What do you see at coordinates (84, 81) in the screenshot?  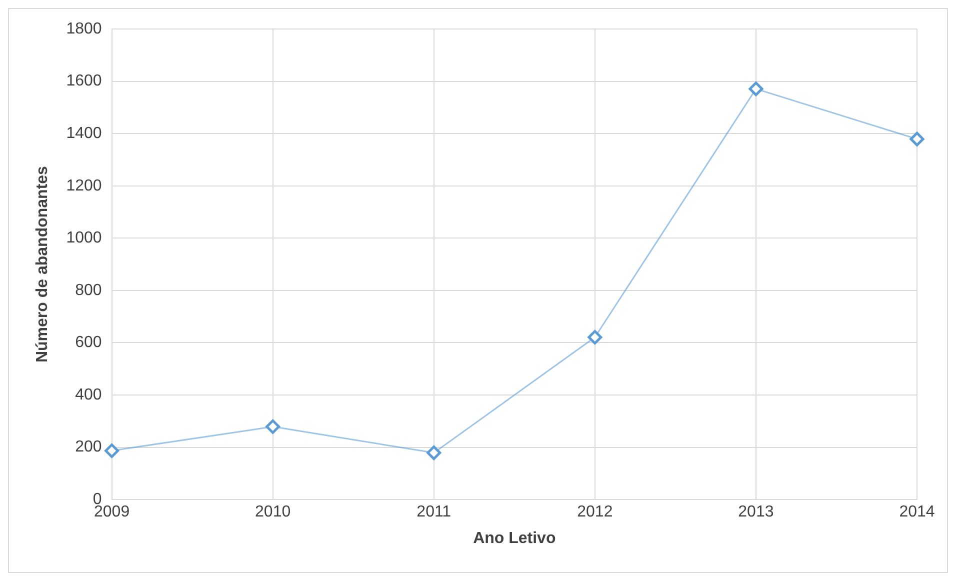 I see `y-tick-label: 1600` at bounding box center [84, 81].